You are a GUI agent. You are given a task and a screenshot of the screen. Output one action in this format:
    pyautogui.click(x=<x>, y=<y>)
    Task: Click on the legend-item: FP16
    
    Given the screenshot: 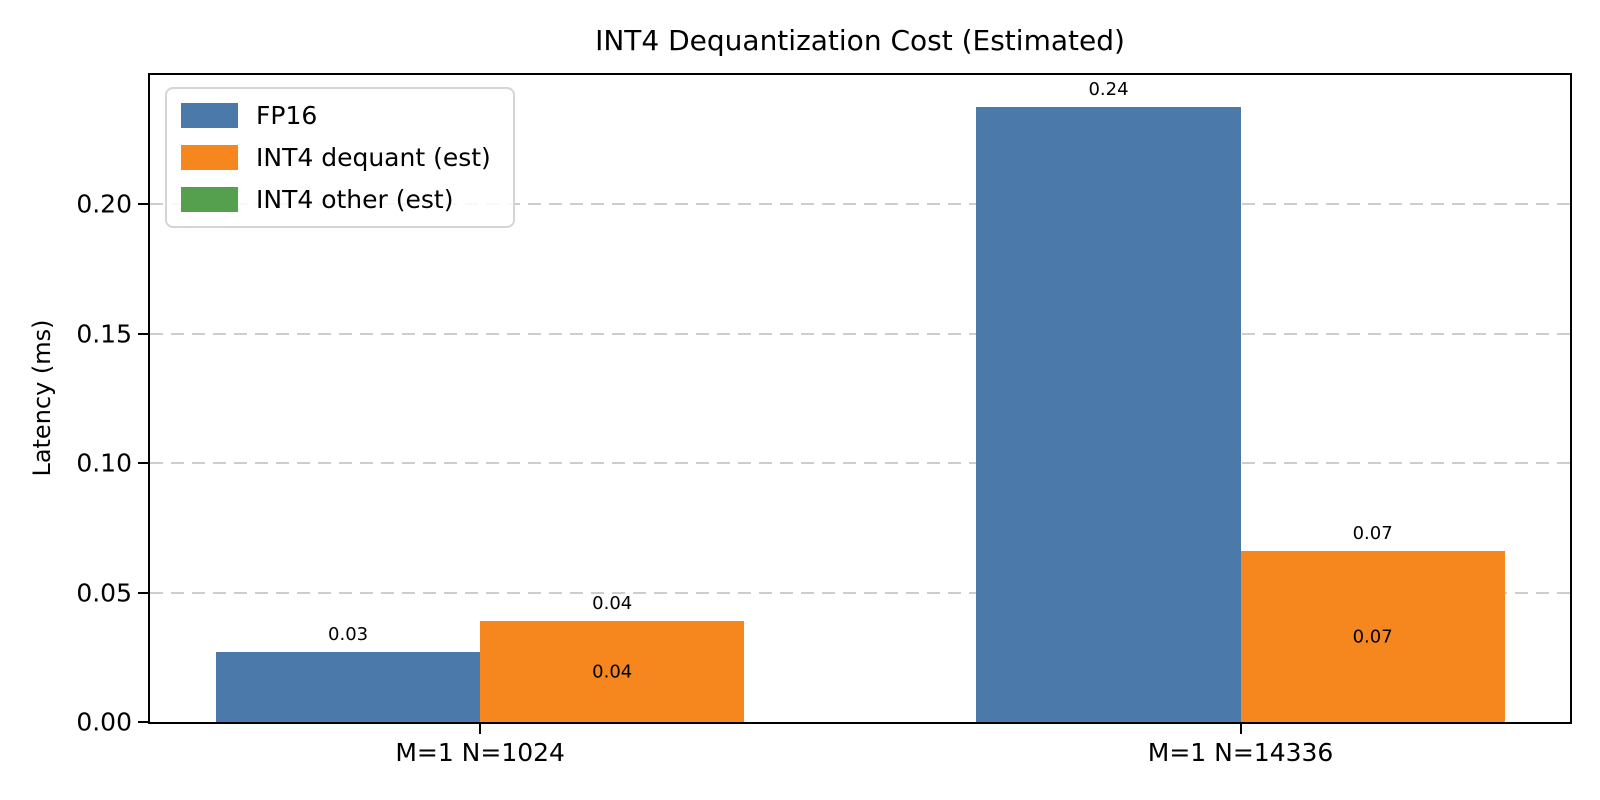 What is the action you would take?
    pyautogui.click(x=336, y=115)
    